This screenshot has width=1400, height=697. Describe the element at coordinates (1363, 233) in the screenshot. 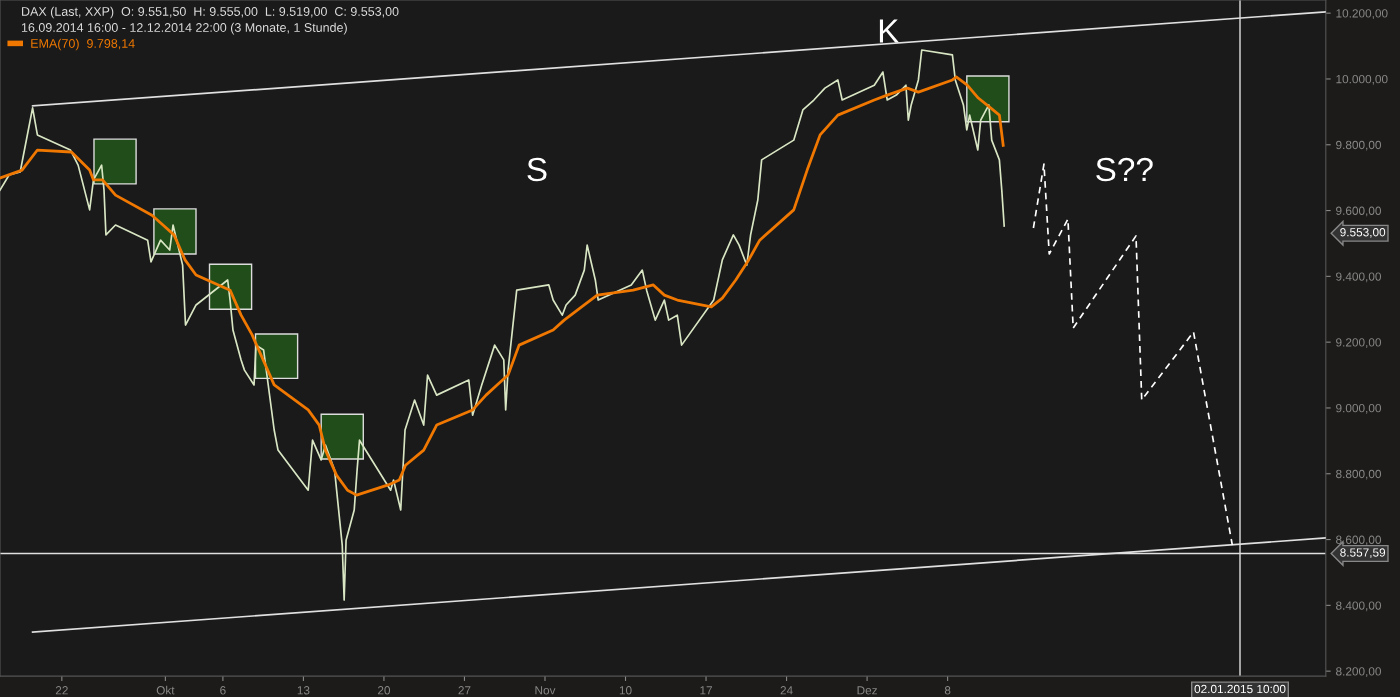

I see `text: 9.553,00` at that location.